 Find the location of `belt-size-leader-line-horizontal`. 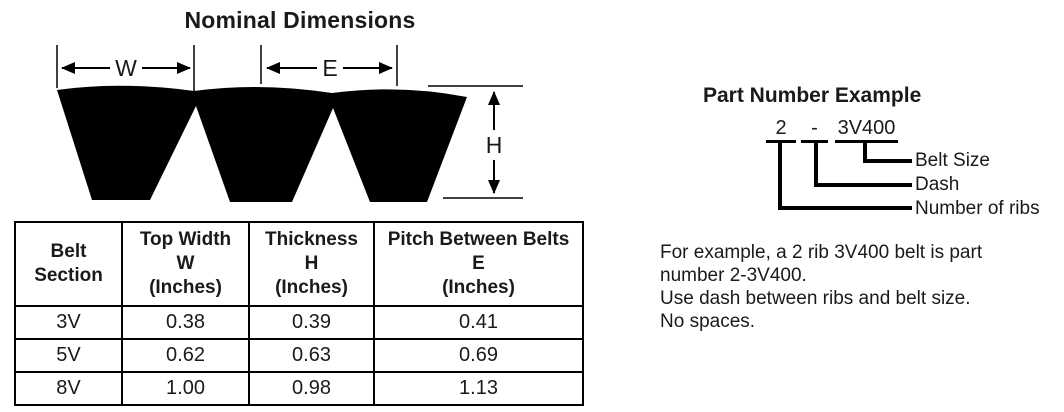

belt-size-leader-line-horizontal is located at coordinates (888, 161).